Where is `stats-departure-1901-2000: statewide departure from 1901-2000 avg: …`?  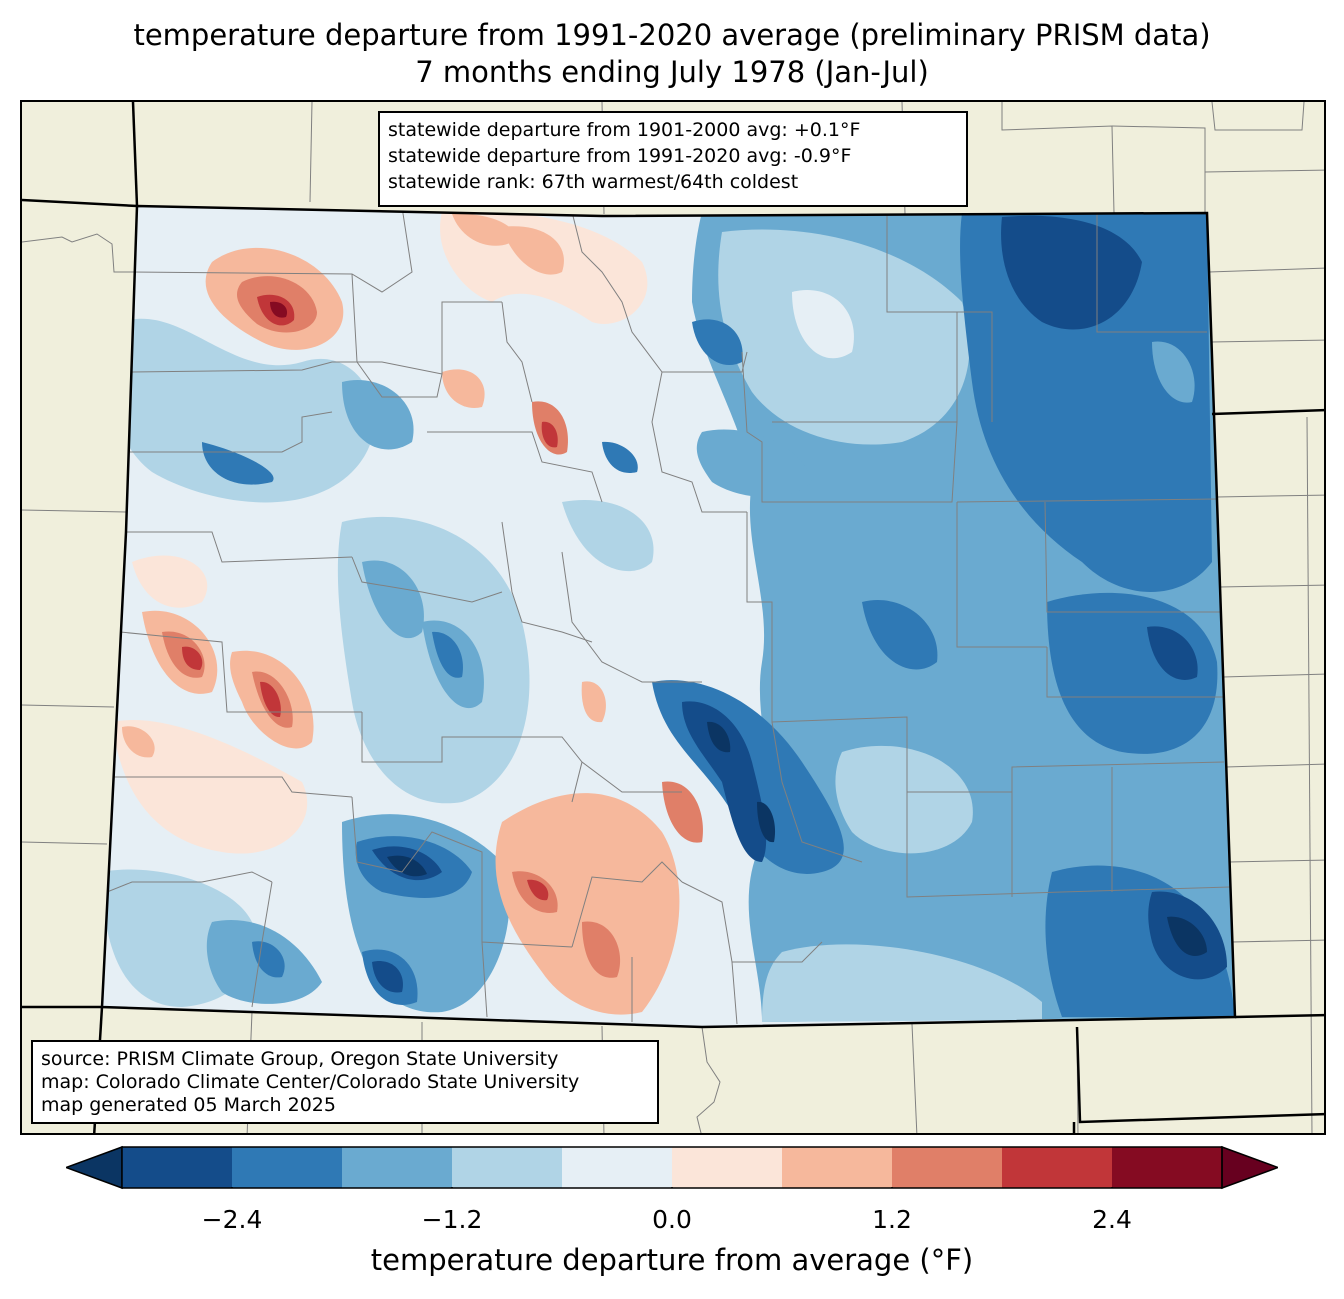 stats-departure-1901-2000: statewide departure from 1901-2000 avg: … is located at coordinates (624, 130).